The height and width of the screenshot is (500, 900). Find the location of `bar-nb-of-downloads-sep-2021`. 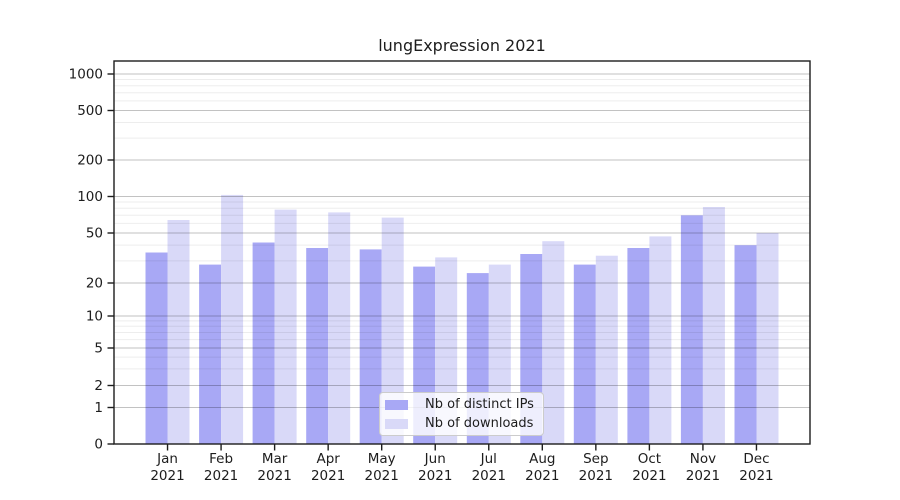

bar-nb-of-downloads-sep-2021 is located at coordinates (606, 349).